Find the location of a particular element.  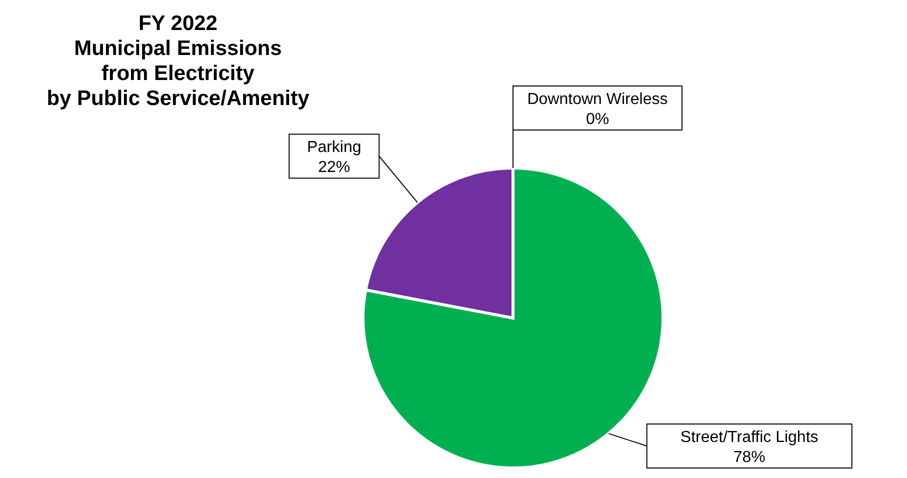

slice-label: Parking is located at coordinates (334, 147).